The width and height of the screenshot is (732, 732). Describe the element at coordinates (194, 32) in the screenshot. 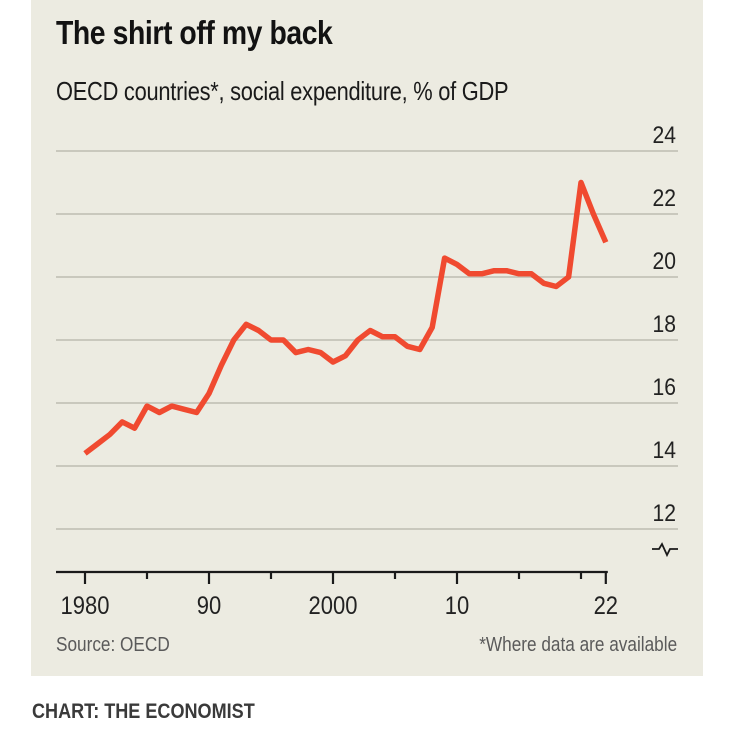

I see `chart-title: The shirt off my back` at that location.